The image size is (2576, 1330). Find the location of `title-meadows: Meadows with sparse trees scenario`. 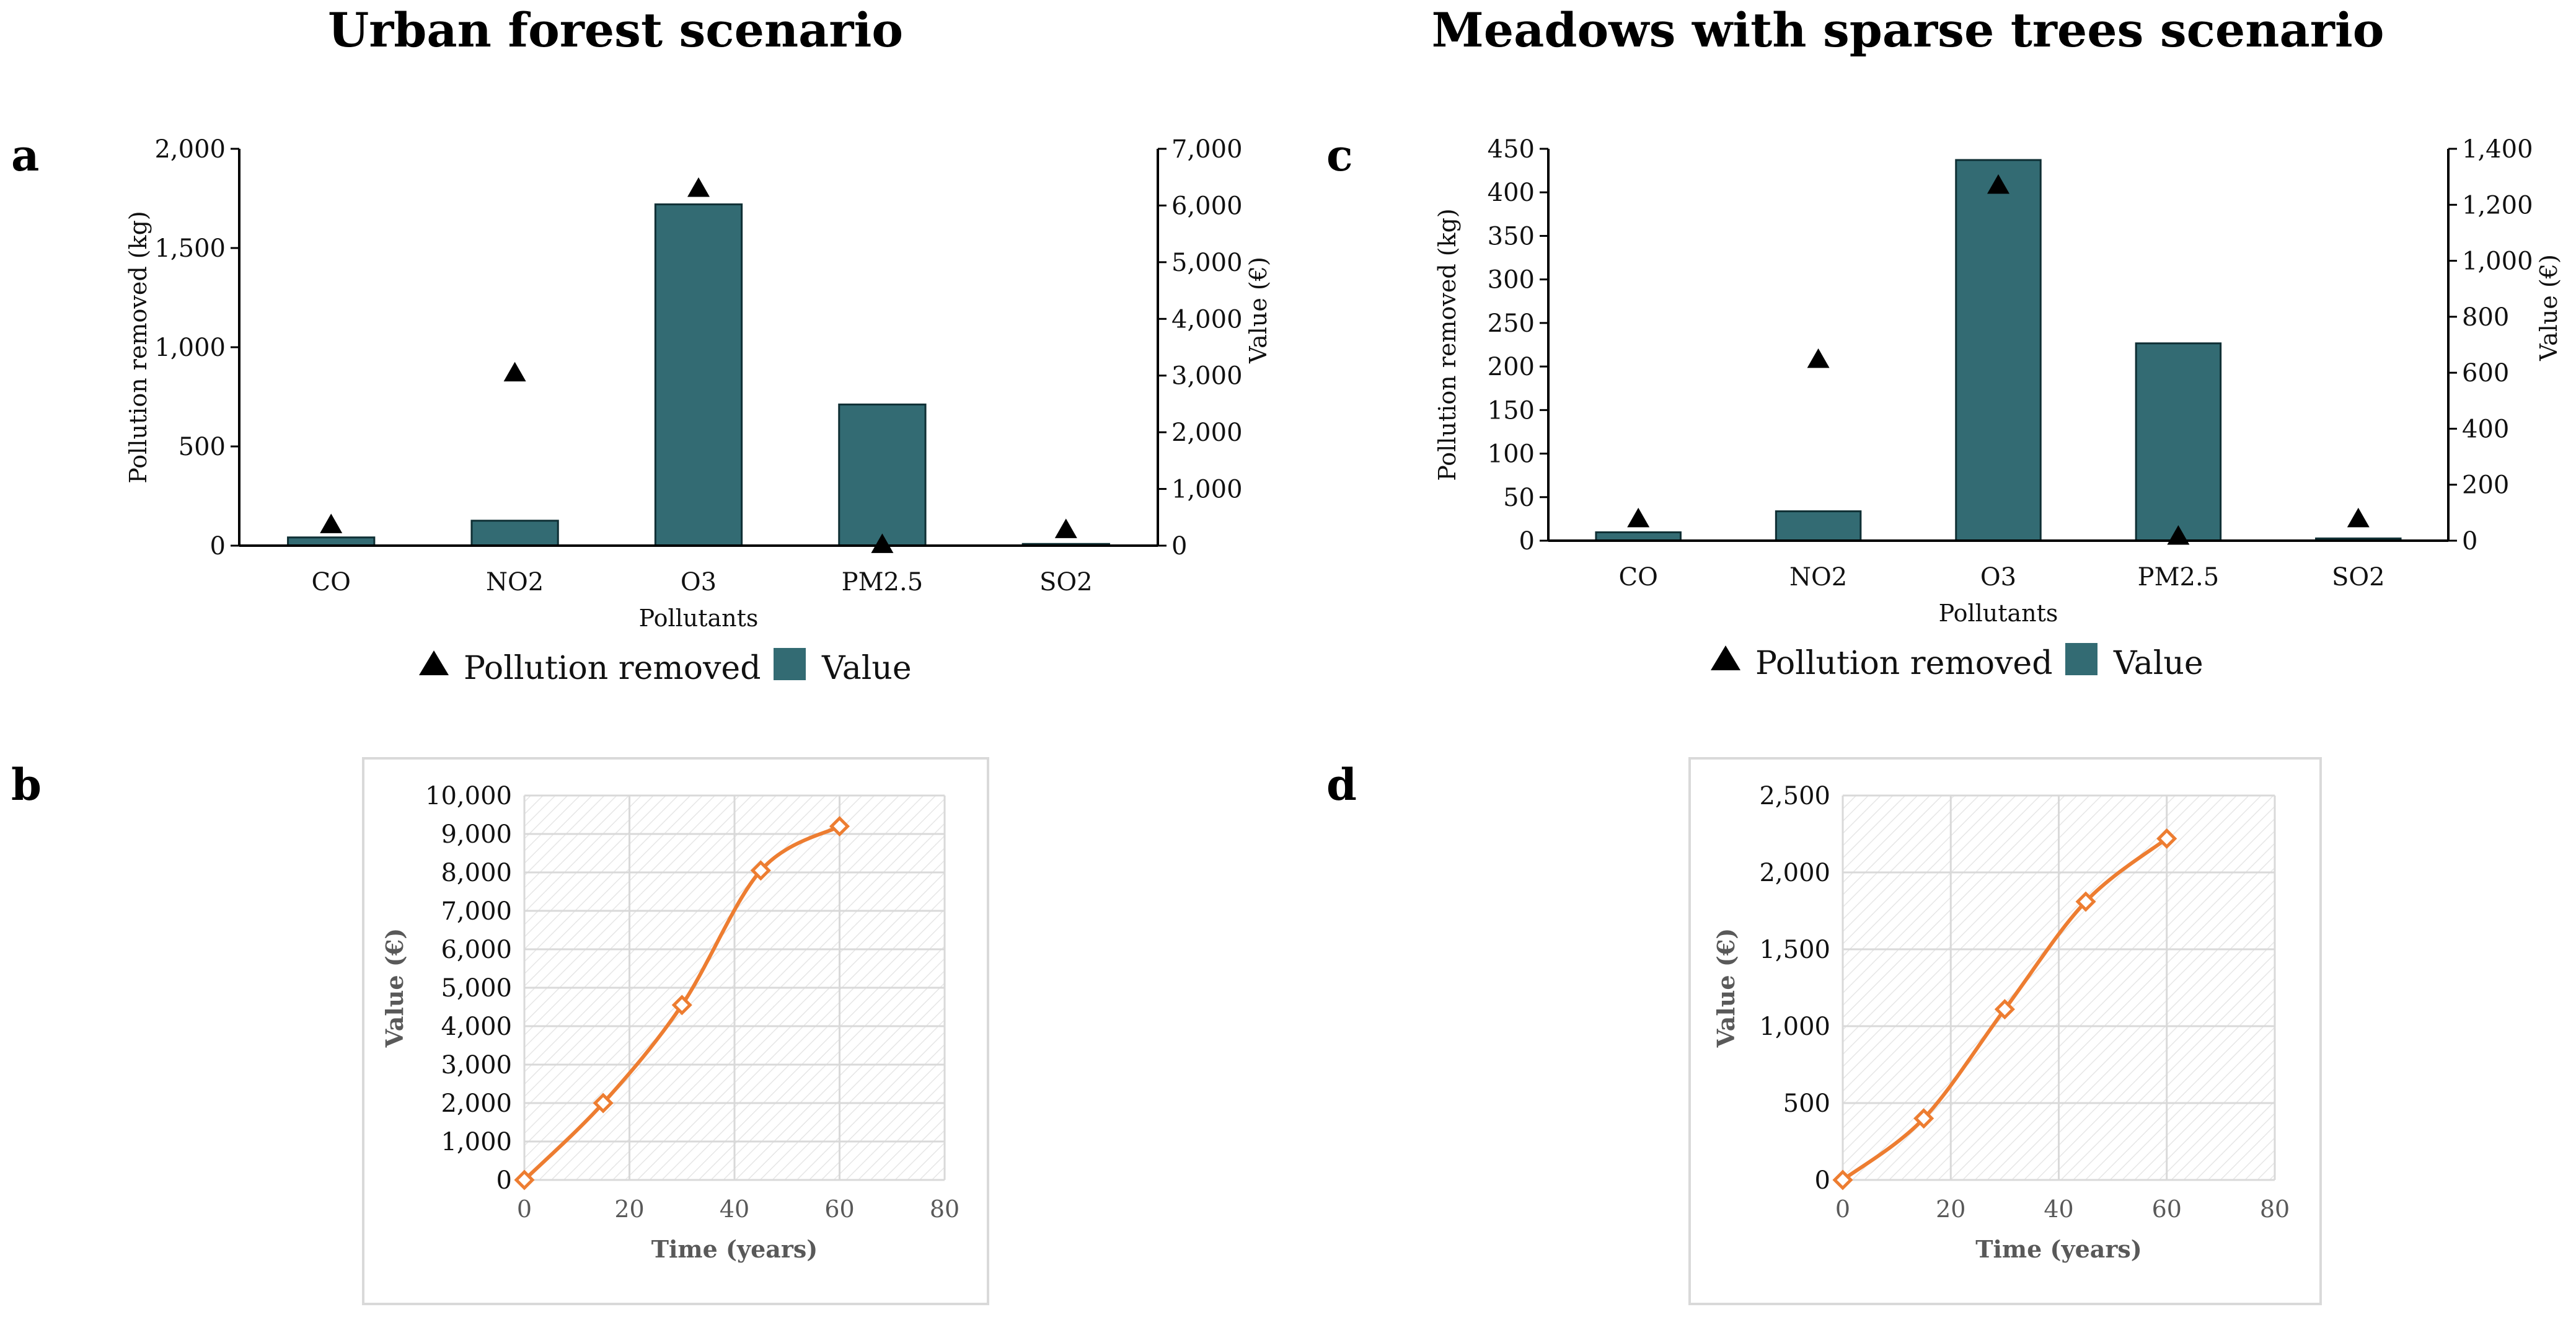

title-meadows: Meadows with sparse trees scenario is located at coordinates (1908, 30).